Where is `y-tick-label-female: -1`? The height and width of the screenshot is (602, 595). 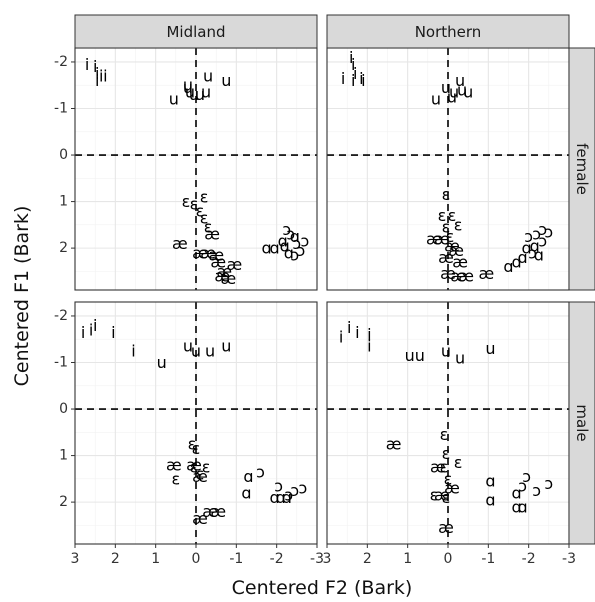 y-tick-label-female: -1 is located at coordinates (61, 109).